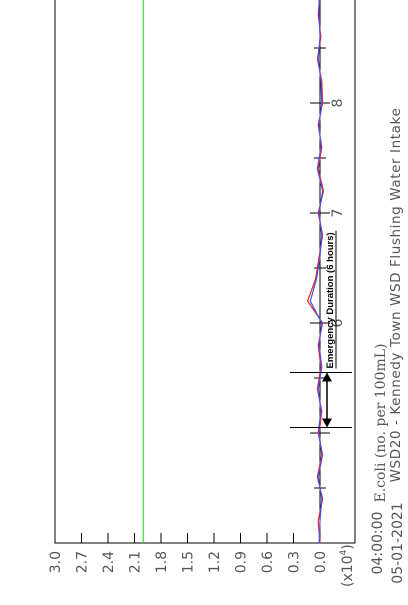 The width and height of the screenshot is (408, 605). What do you see at coordinates (347, 565) in the screenshot?
I see `y-multiplier: (x104)` at bounding box center [347, 565].